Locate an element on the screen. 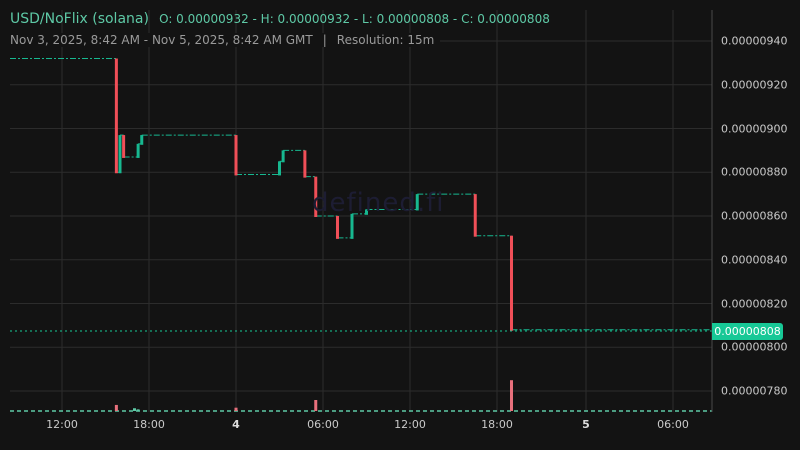 The height and width of the screenshot is (450, 800). y-axis-label: 0.00000840 is located at coordinates (754, 260).